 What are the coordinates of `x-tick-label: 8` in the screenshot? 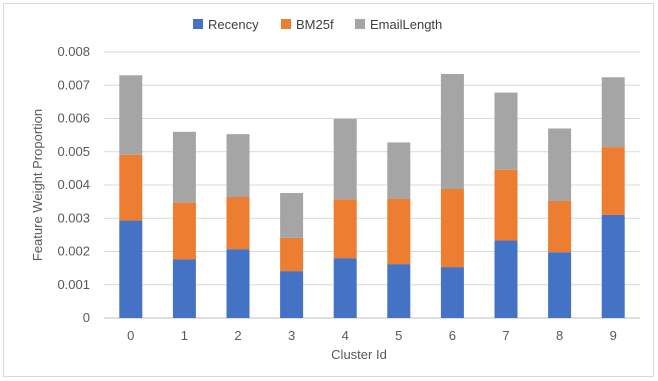 It's located at (559, 335).